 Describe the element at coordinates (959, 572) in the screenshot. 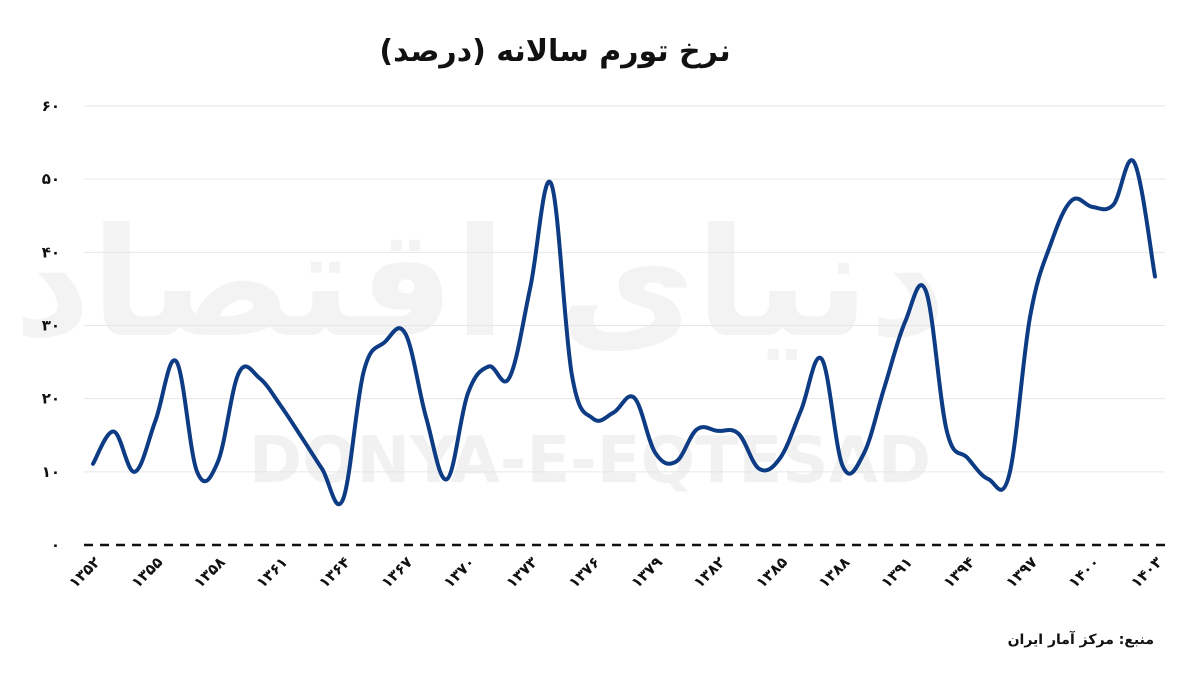

I see `x-tick-label: ۱۳۹۴` at that location.